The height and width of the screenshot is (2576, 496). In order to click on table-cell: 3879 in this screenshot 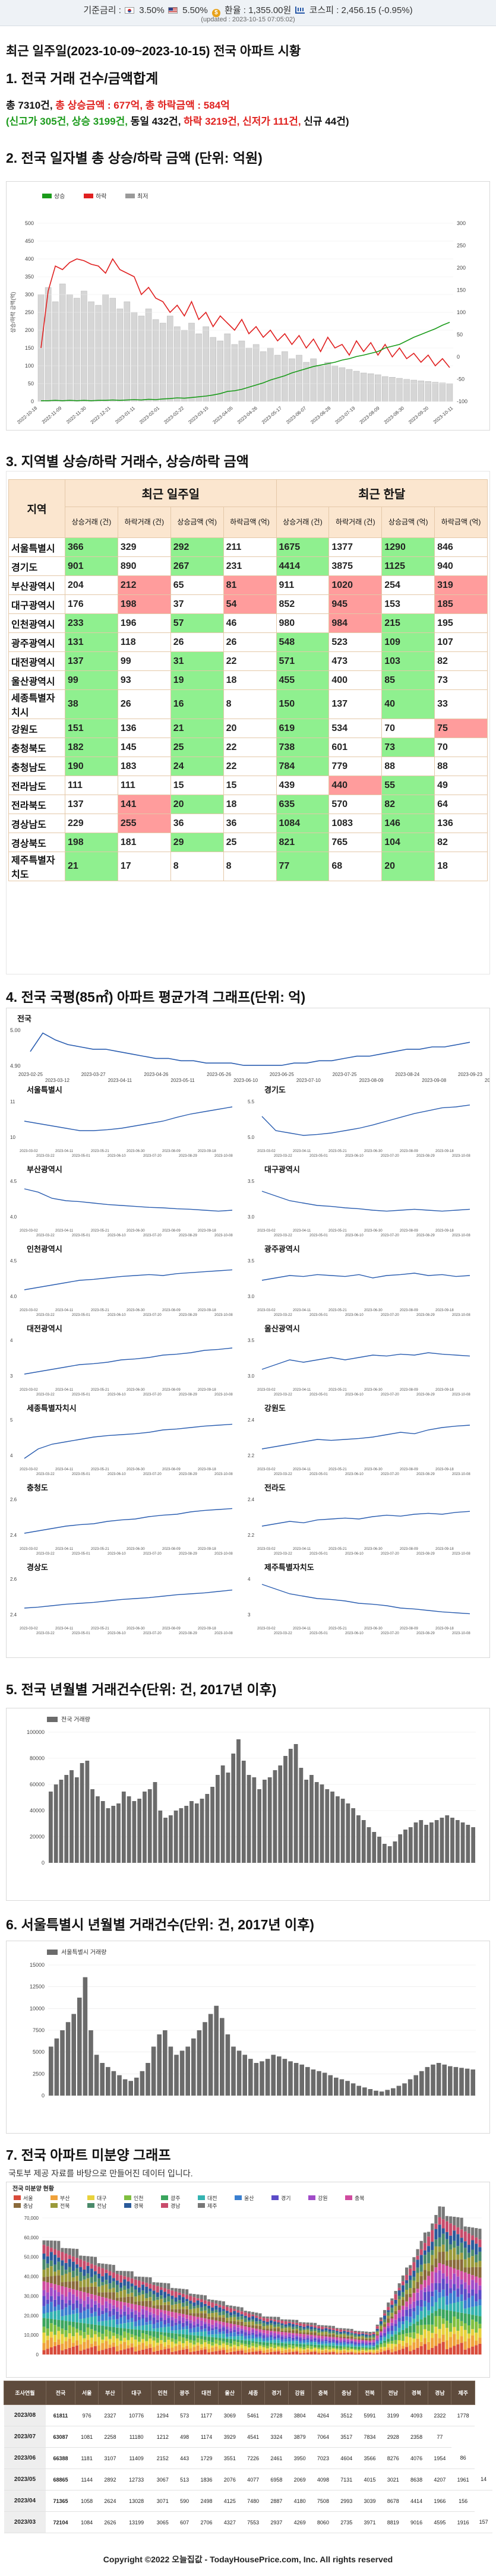, I will do `click(300, 2437)`.